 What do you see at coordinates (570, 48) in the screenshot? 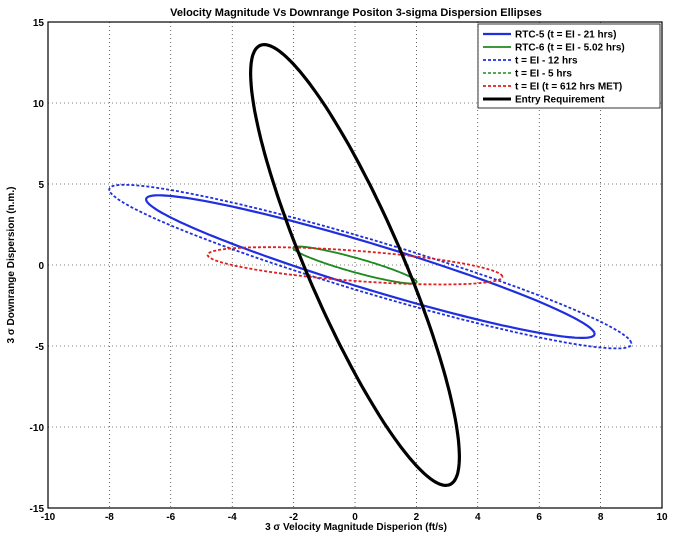
I see `legend-label: RTC-6 (t = EI - 5.02 hrs)` at bounding box center [570, 48].